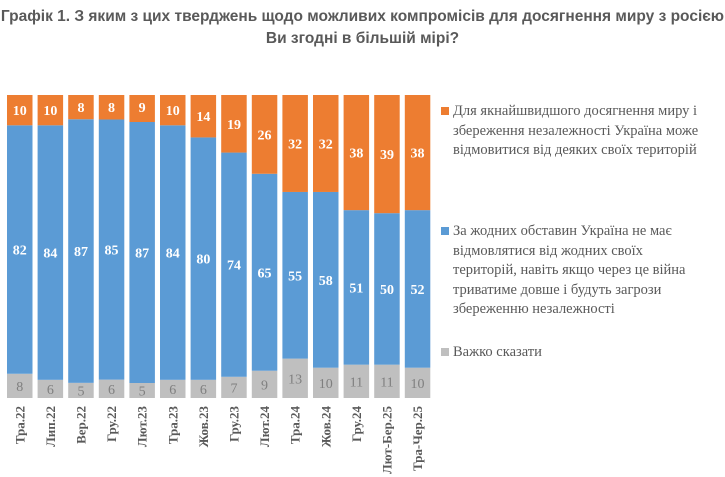  What do you see at coordinates (386, 440) in the screenshot?
I see `category-label: Лют-Бер.25` at bounding box center [386, 440].